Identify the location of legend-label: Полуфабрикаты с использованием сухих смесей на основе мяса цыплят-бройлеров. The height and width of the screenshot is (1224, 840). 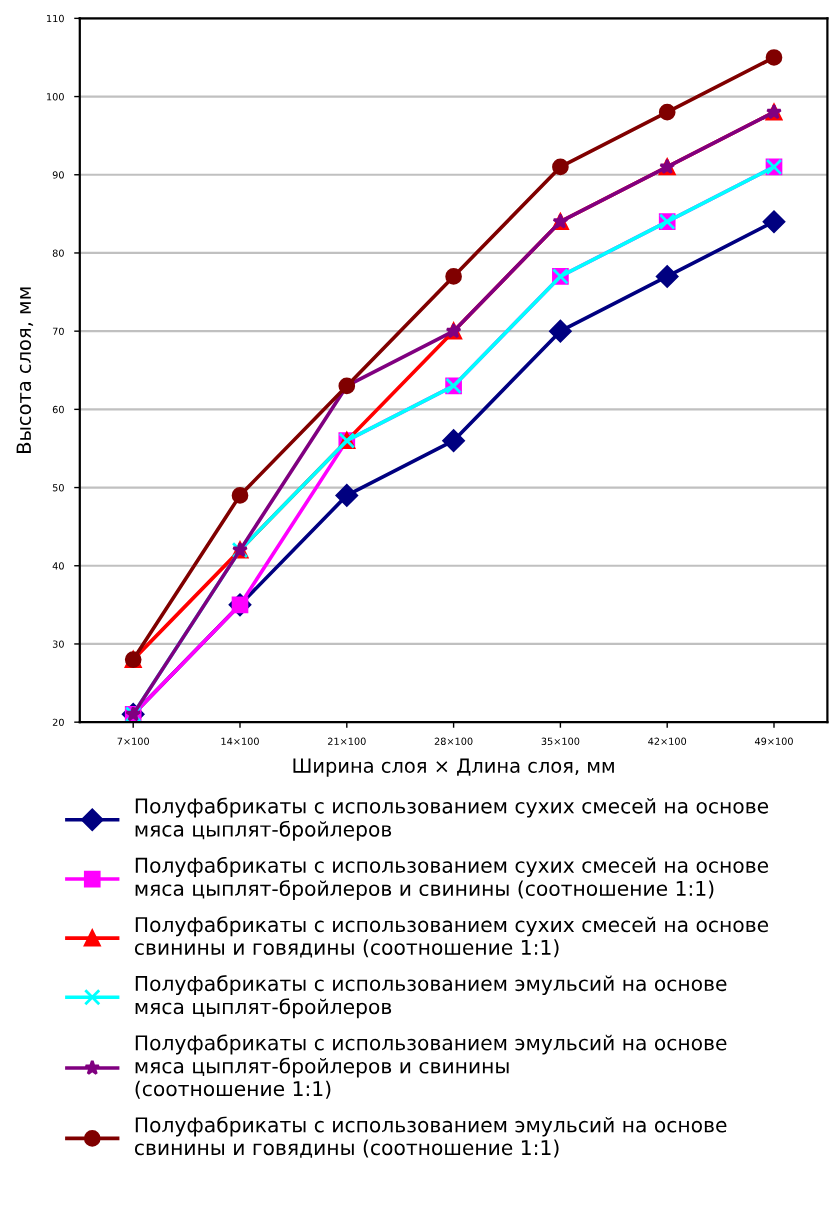
(452, 819).